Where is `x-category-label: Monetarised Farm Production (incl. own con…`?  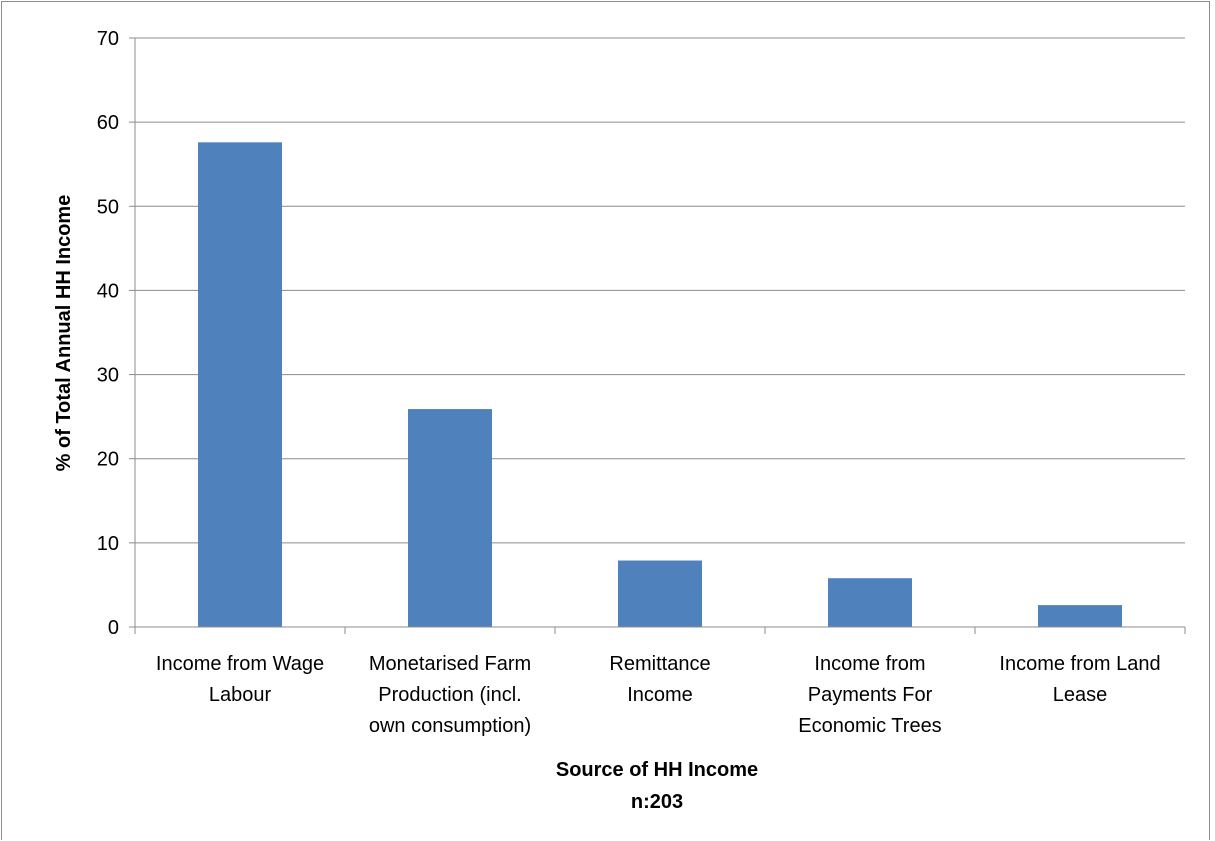
x-category-label: Monetarised Farm Production (incl. own con… is located at coordinates (450, 695).